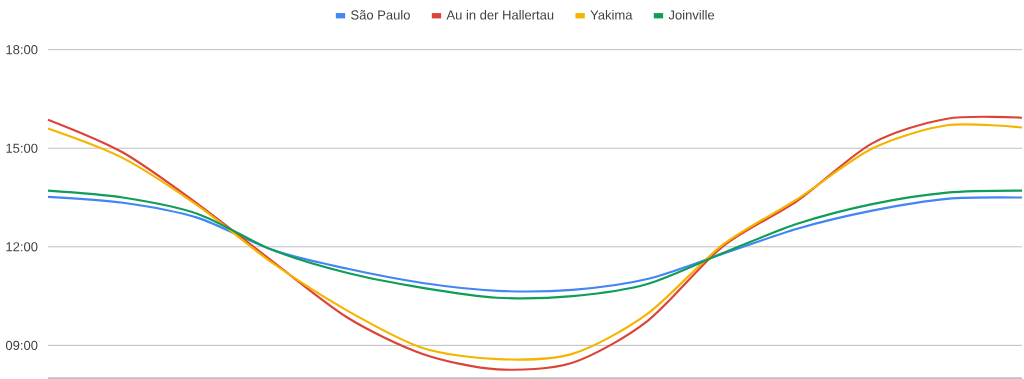  What do you see at coordinates (691, 15) in the screenshot?
I see `legend-label: Joinville` at bounding box center [691, 15].